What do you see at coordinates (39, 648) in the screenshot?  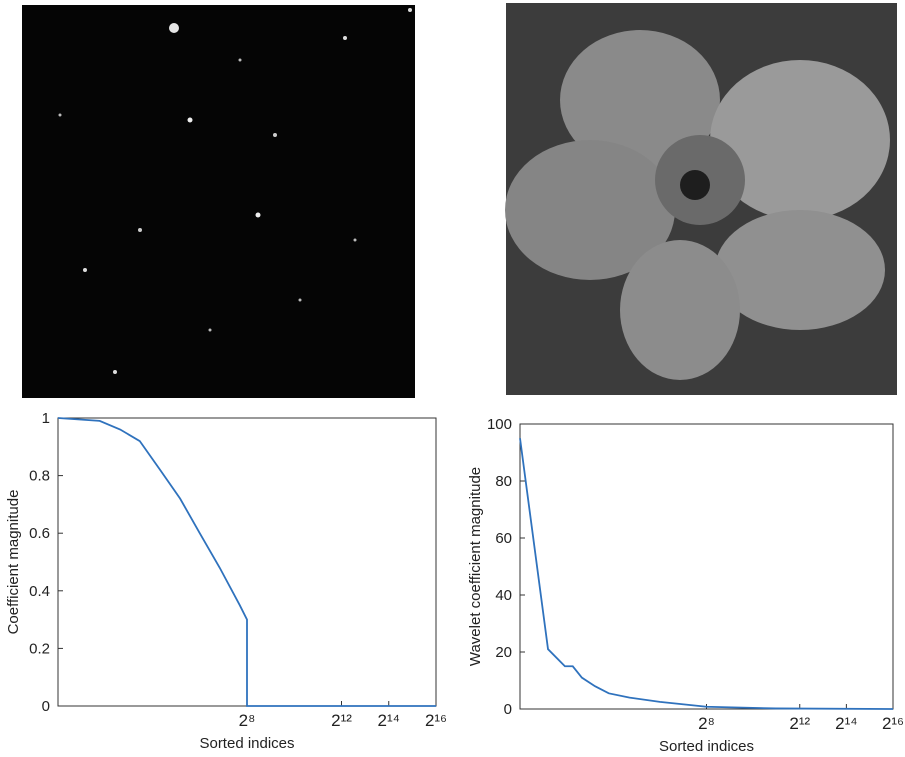 I see `y-tick-label: 0.2` at bounding box center [39, 648].